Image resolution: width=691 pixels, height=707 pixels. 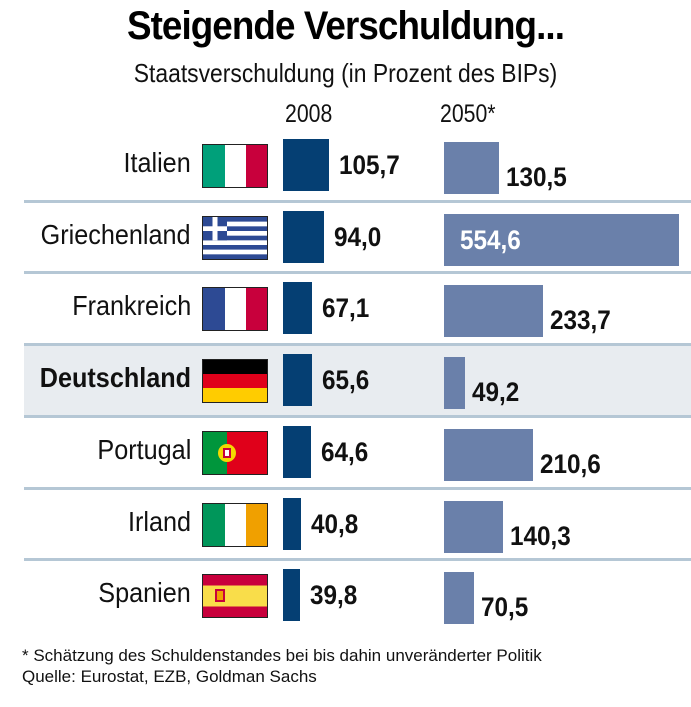 What do you see at coordinates (504, 607) in the screenshot?
I see `value-label-2050: 70,5` at bounding box center [504, 607].